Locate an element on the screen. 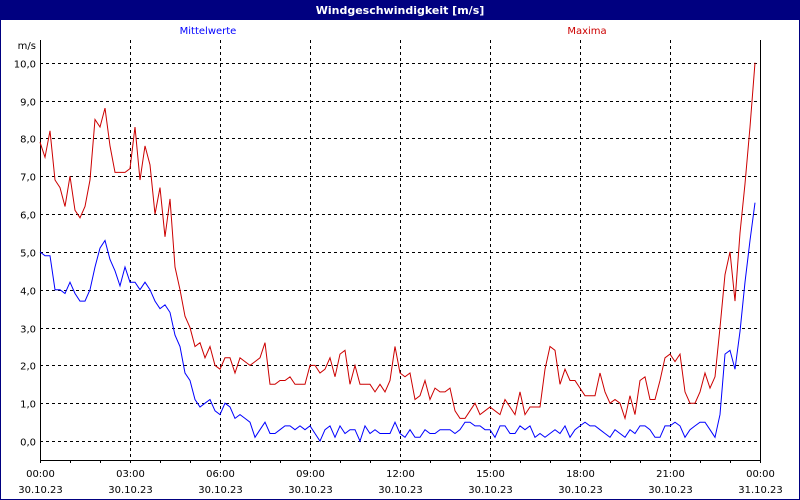  y-axis-unit-label: m/s is located at coordinates (27, 46).